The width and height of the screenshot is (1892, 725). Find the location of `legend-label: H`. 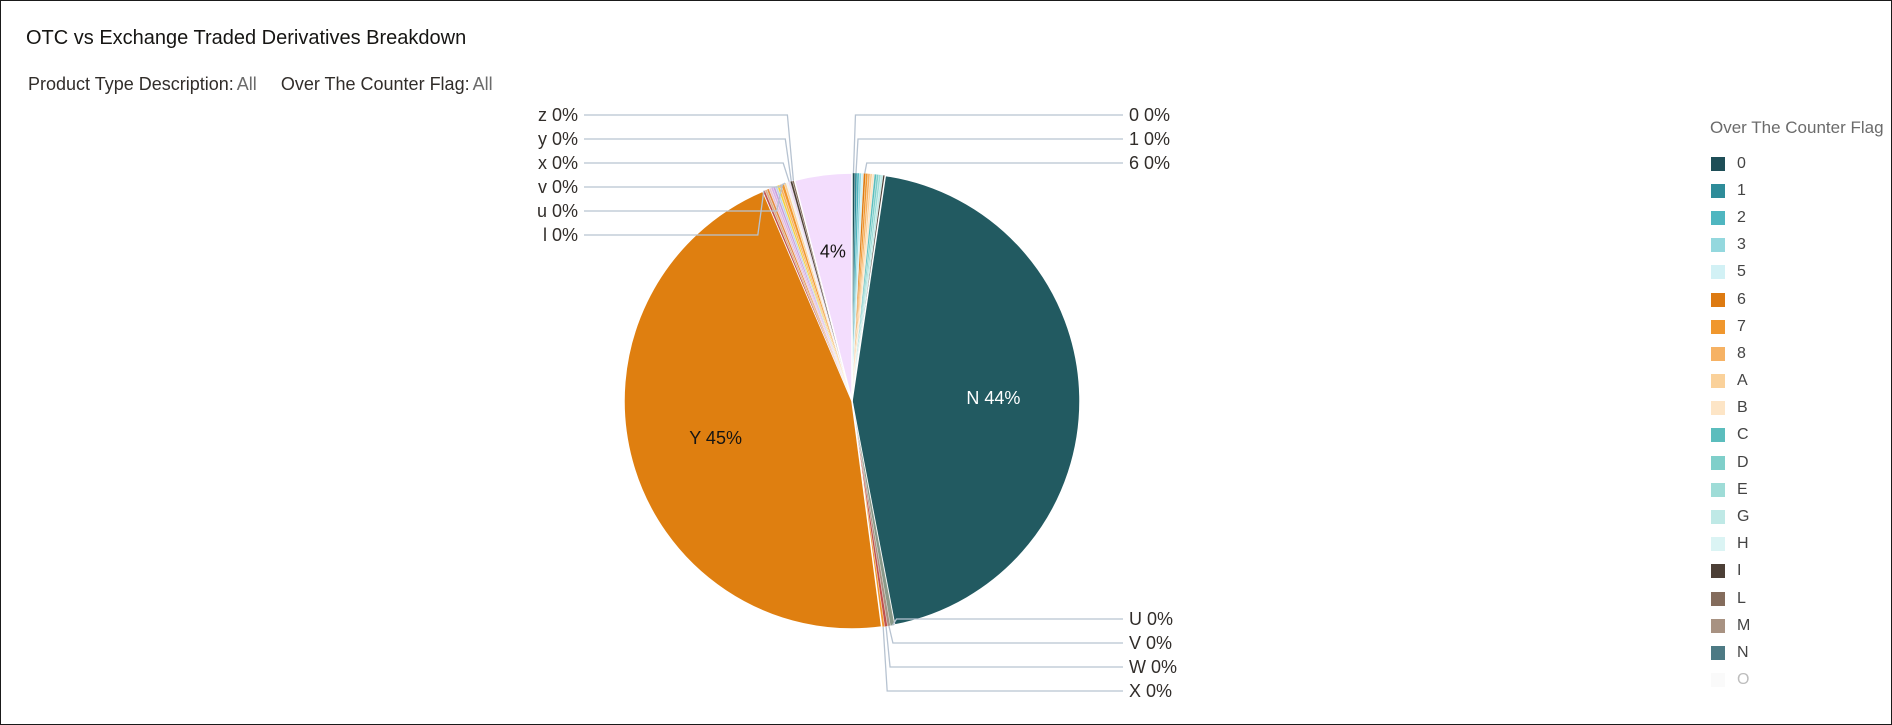

legend-label: H is located at coordinates (1743, 544).